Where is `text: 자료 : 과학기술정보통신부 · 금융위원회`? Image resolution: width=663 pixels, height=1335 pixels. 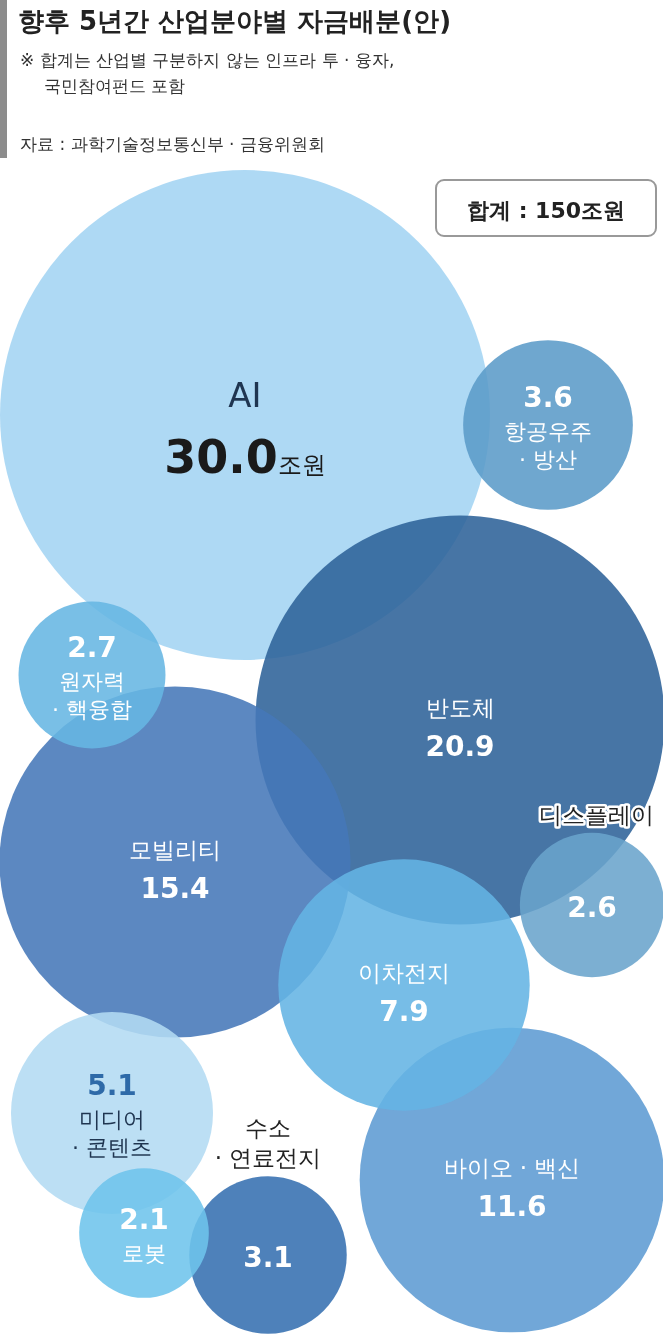 text: 자료 : 과학기술정보통신부 · 금융위원회 is located at coordinates (172, 144).